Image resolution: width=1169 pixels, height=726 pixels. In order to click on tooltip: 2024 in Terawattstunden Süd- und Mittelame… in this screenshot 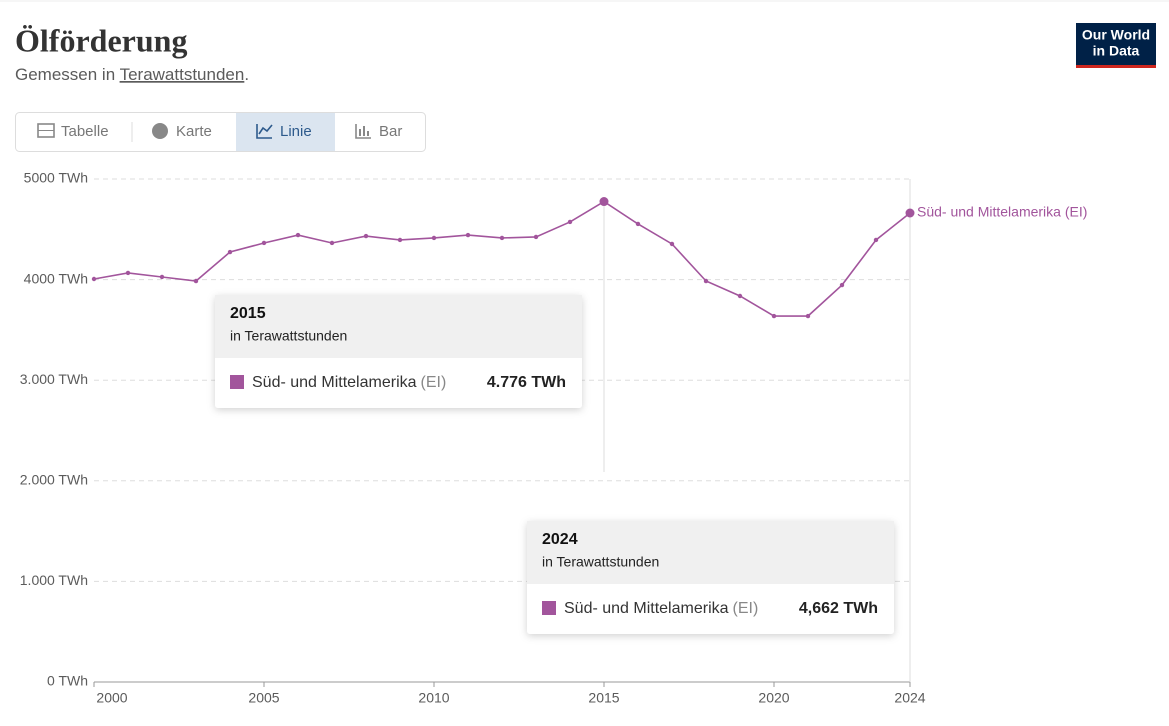, I will do `click(710, 577)`.